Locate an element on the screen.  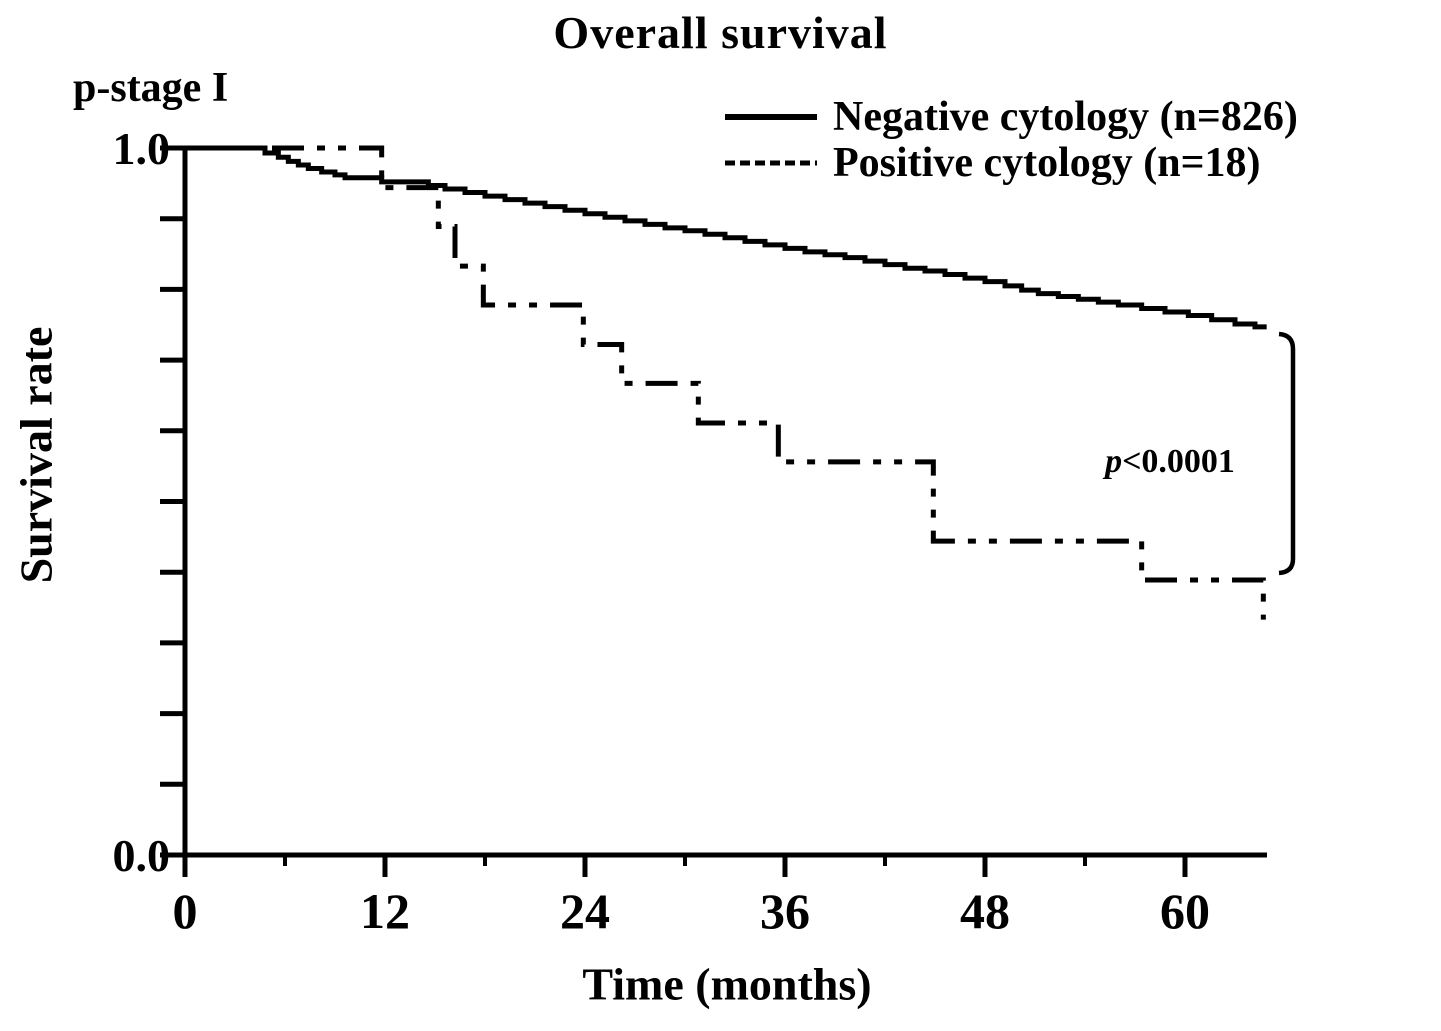
x-axis-title: Time (months) is located at coordinates (727, 984).